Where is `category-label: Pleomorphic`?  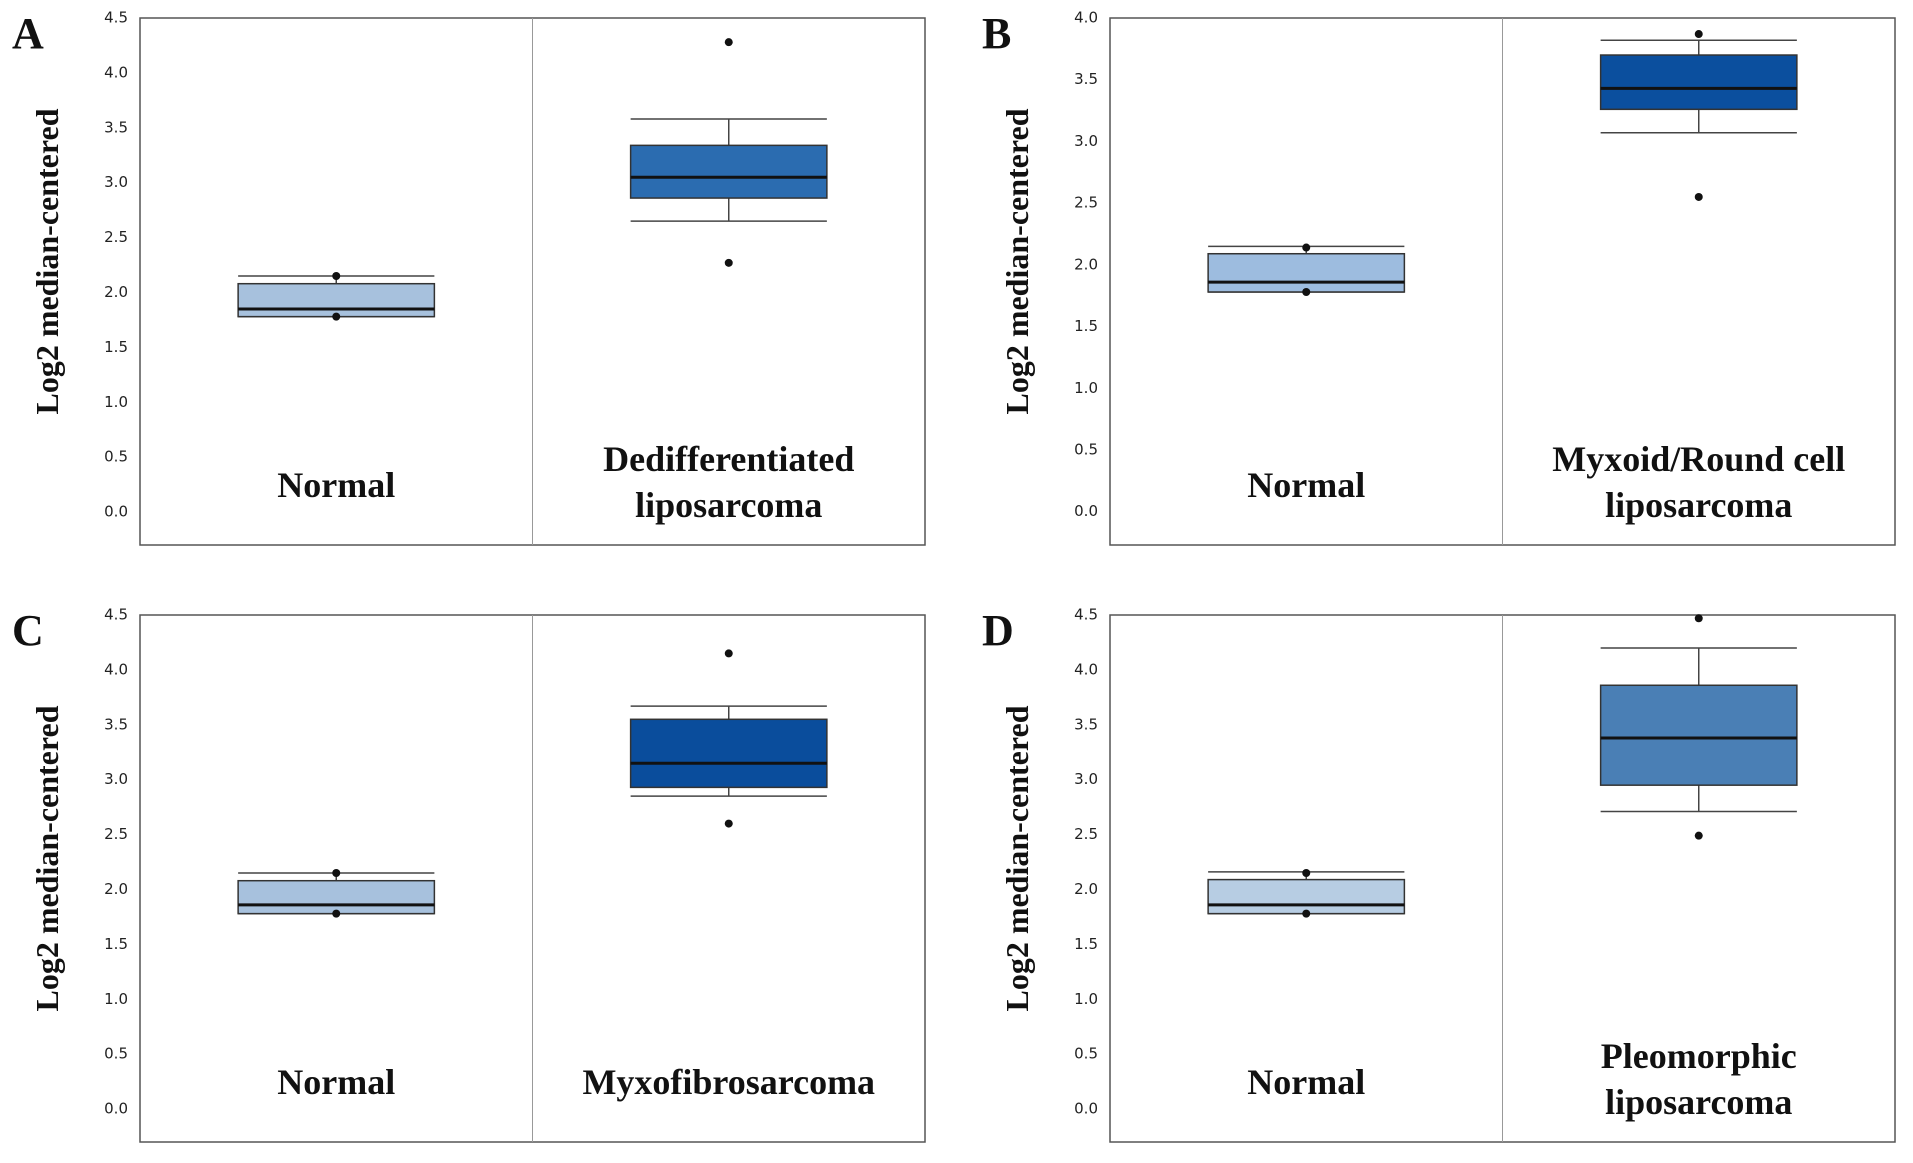 category-label: Pleomorphic is located at coordinates (1699, 1056).